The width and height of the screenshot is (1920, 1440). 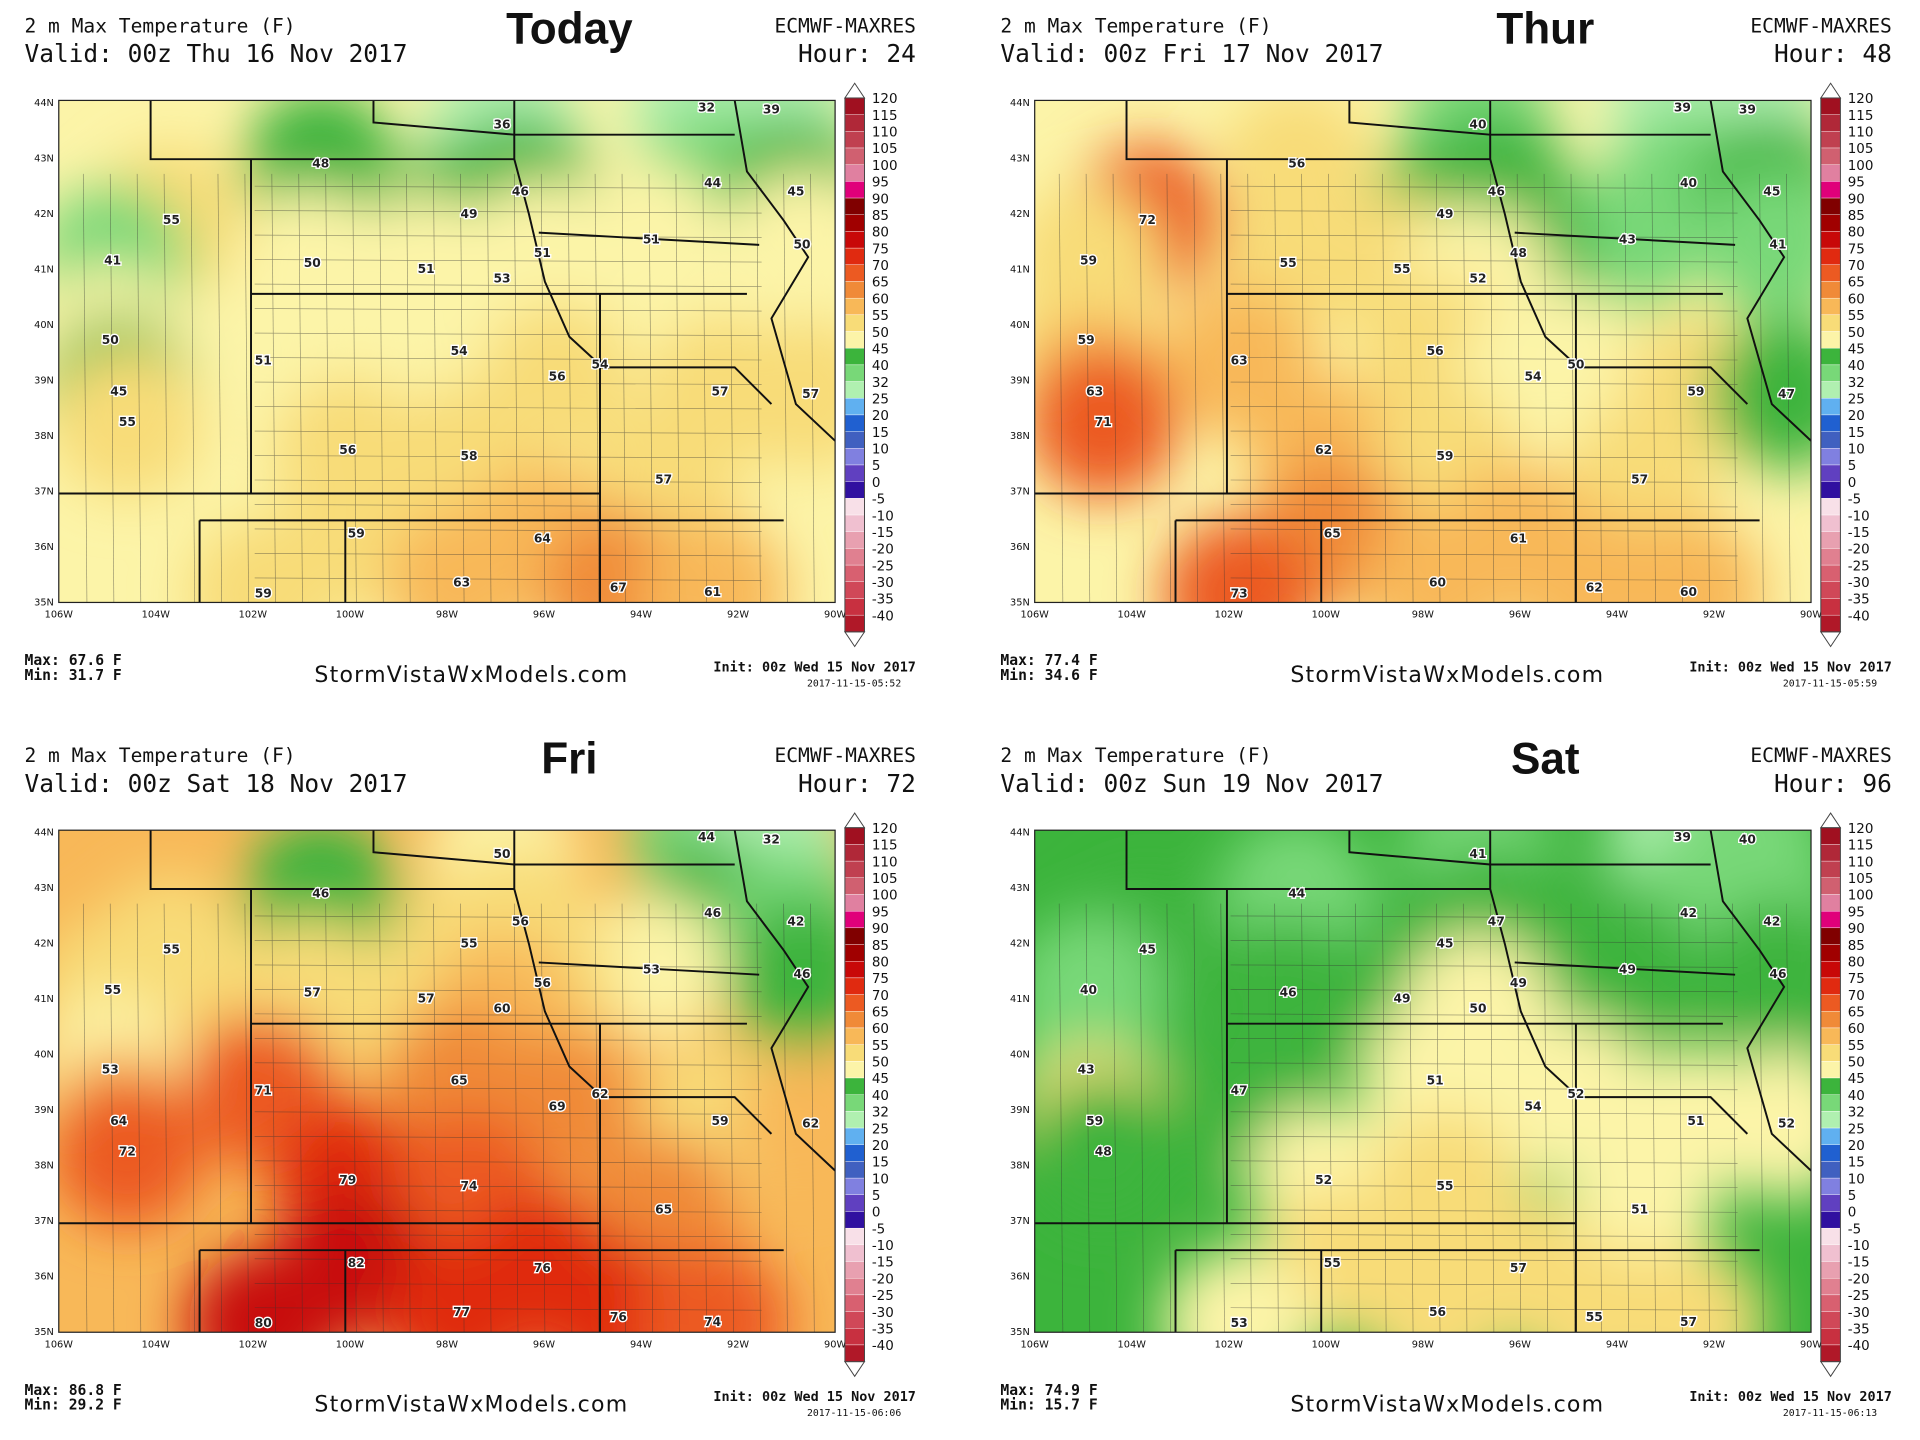 What do you see at coordinates (542, 1268) in the screenshot?
I see `point-value: 76` at bounding box center [542, 1268].